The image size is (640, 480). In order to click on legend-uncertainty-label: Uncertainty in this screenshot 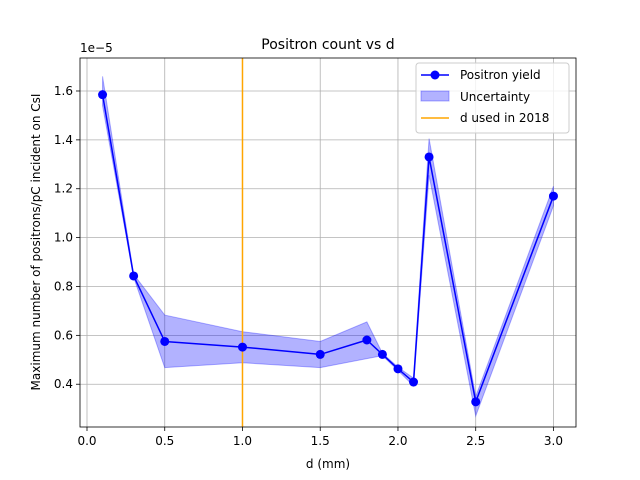, I will do `click(495, 97)`.